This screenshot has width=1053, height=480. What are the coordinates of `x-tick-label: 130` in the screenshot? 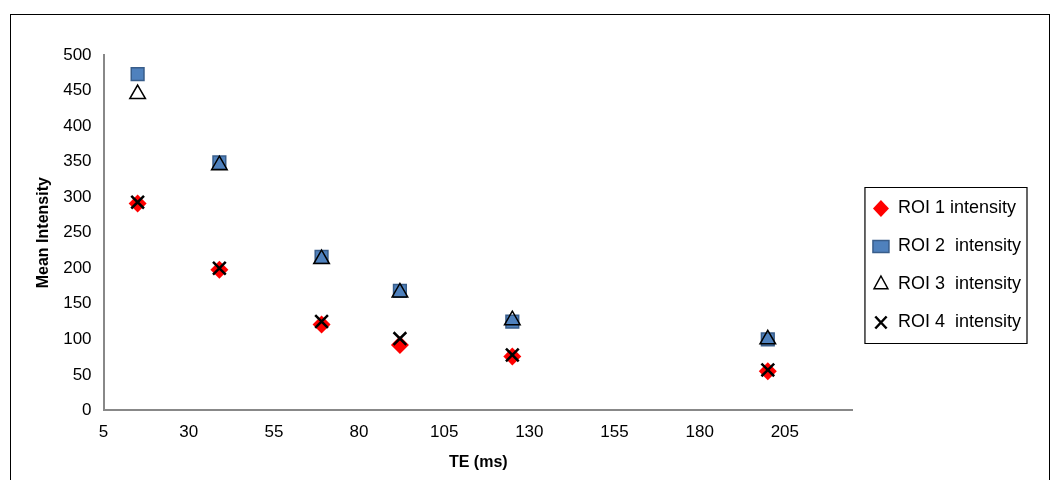 It's located at (529, 432).